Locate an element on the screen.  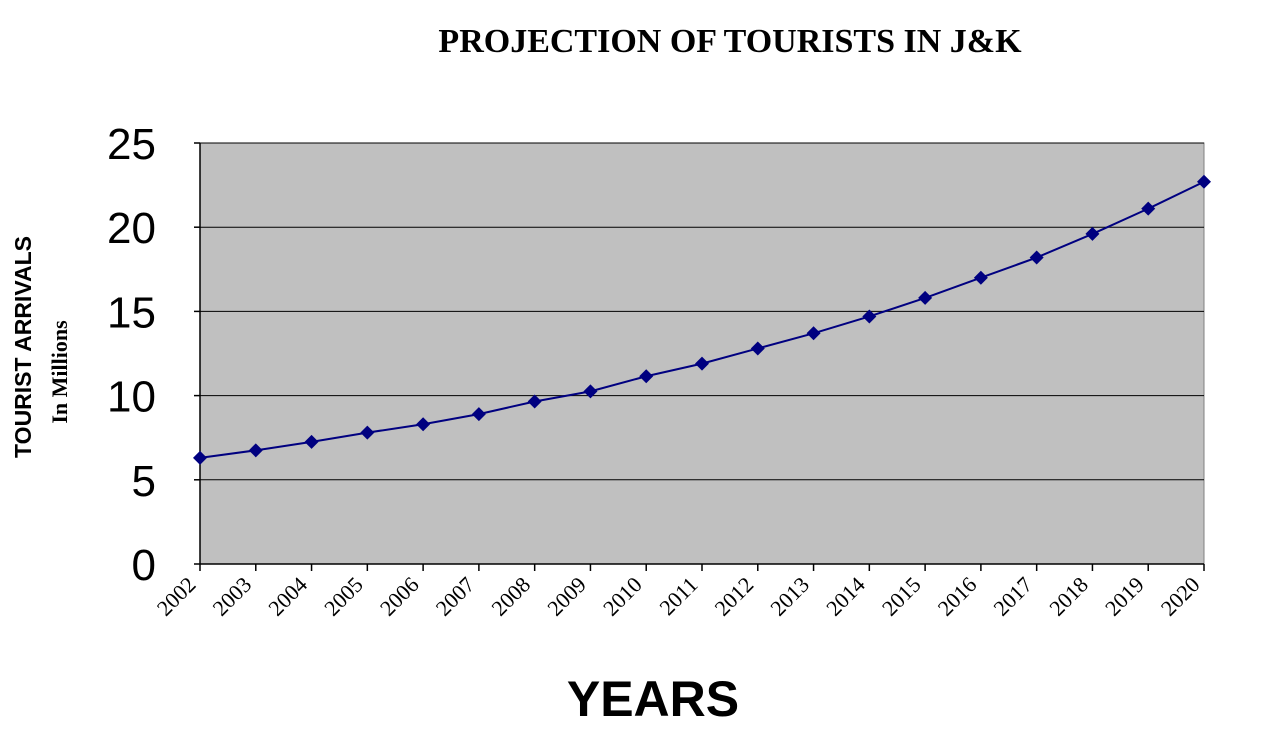
x-tick-label: 2017 is located at coordinates (1012, 596).